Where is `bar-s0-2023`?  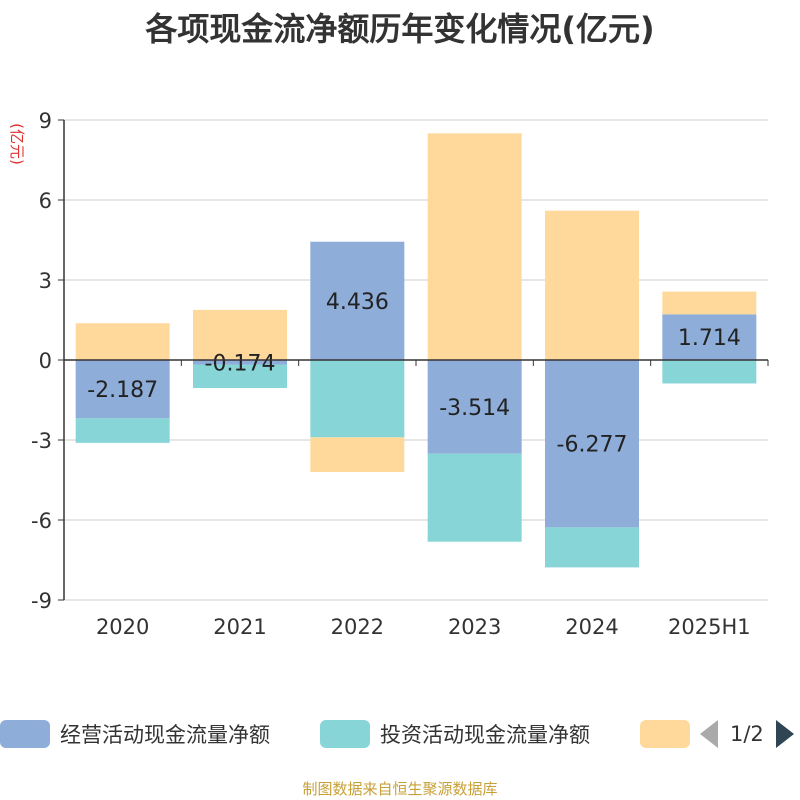
bar-s0-2023 is located at coordinates (474, 407).